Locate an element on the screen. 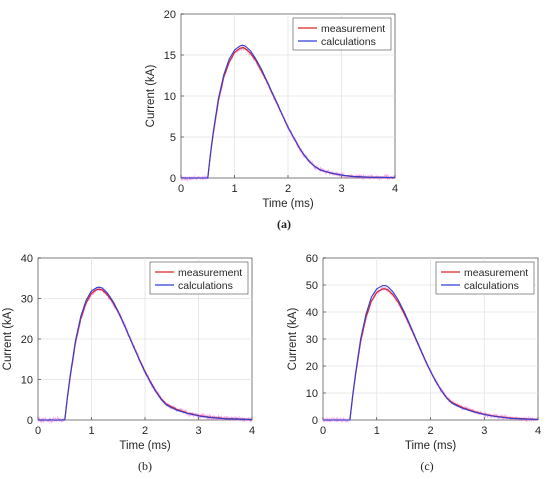 The width and height of the screenshot is (550, 479). y-tick-label: 5 is located at coordinates (173, 138).